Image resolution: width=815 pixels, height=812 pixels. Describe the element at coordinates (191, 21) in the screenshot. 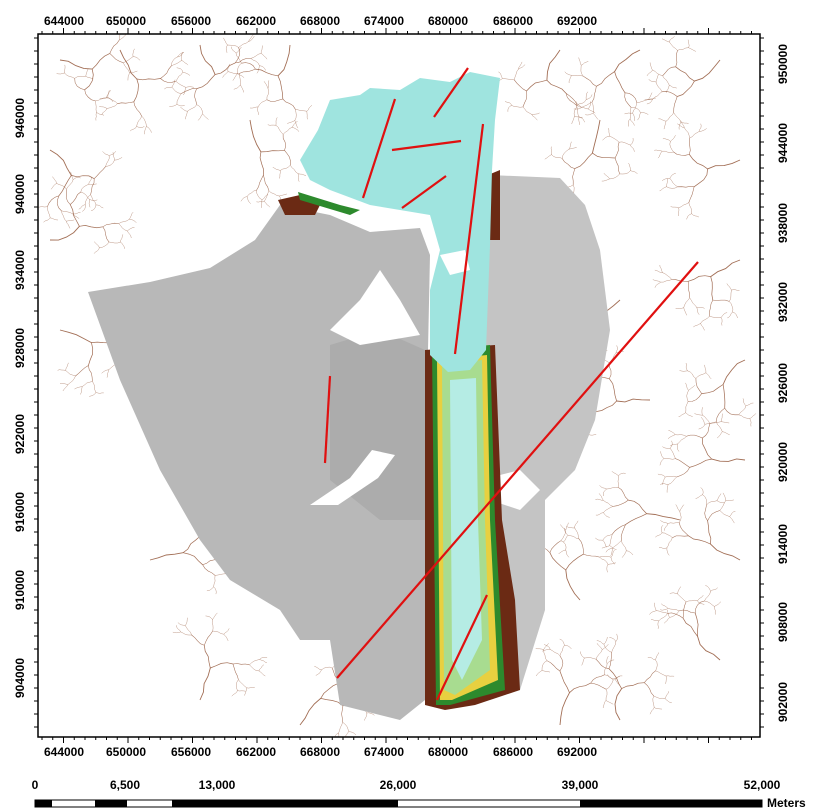

I see `x-tick-label-top: 656000` at that location.